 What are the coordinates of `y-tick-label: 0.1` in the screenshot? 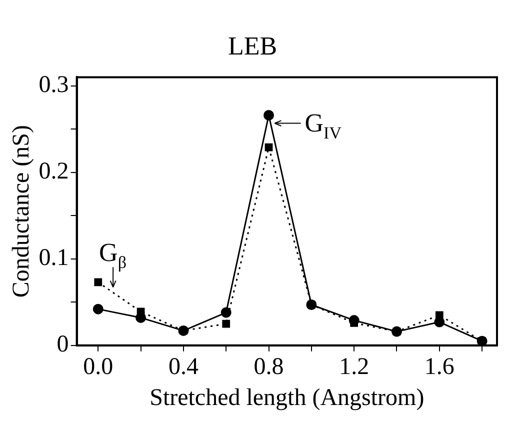 It's located at (53, 258).